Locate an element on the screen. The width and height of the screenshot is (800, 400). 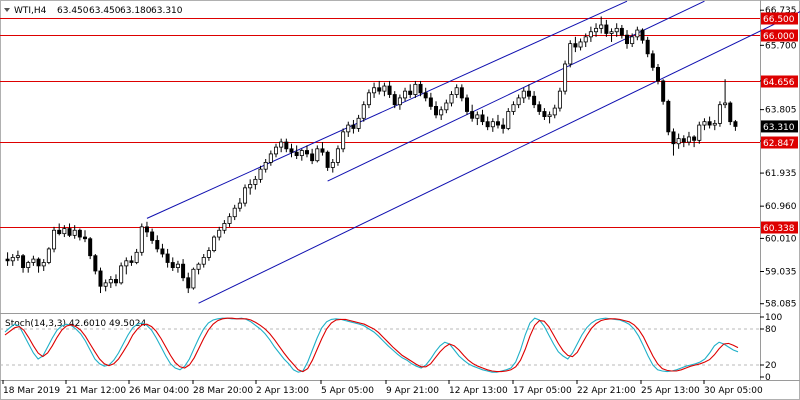
x-tick-label: 17 Apr 05:00 is located at coordinates (542, 391).